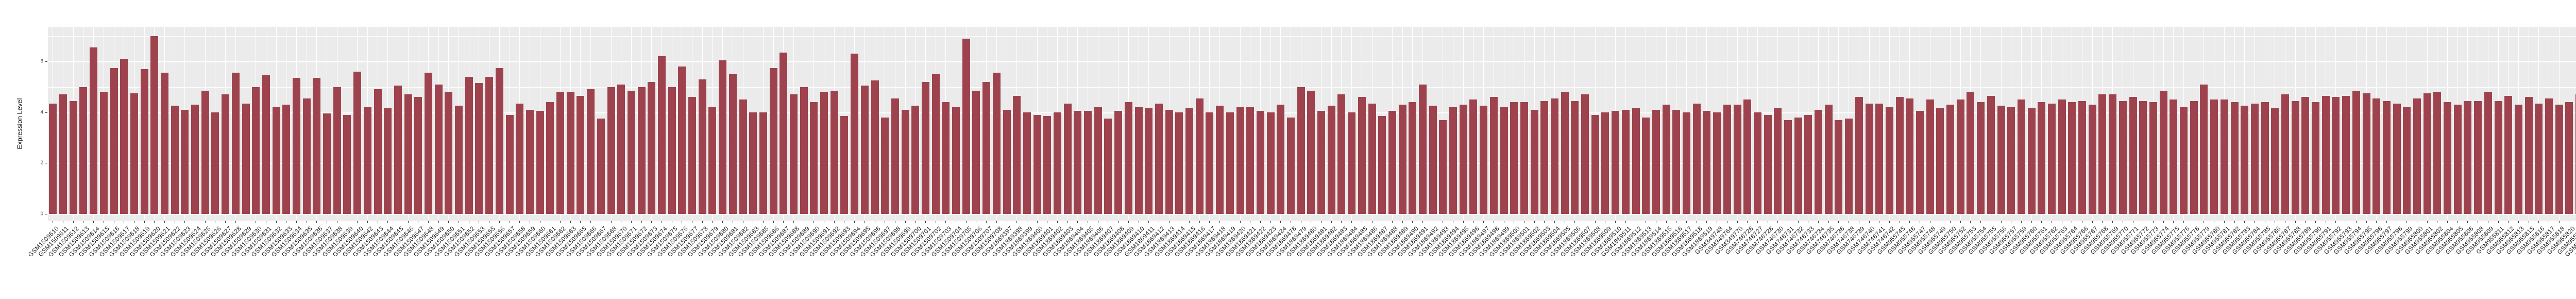  I want to click on bar-GSM1509627, so click(226, 154).